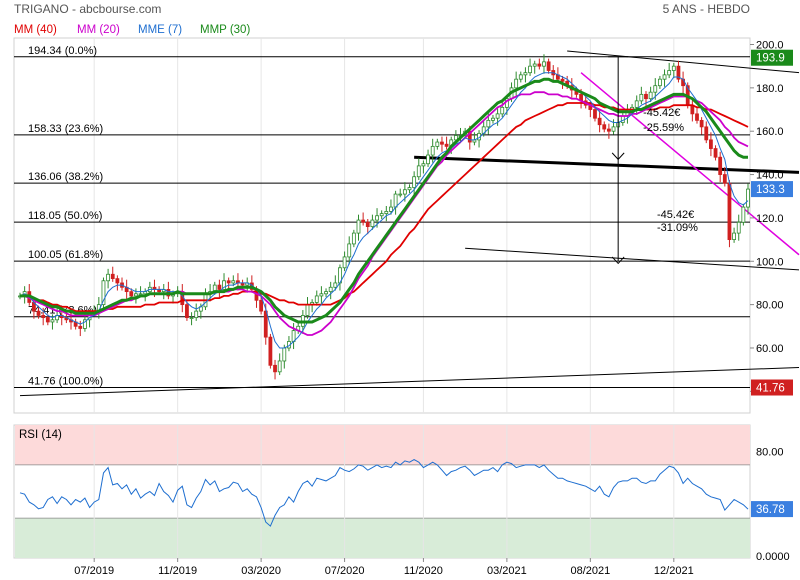  What do you see at coordinates (40, 435) in the screenshot?
I see `rsi-label: RSI (14)` at bounding box center [40, 435].